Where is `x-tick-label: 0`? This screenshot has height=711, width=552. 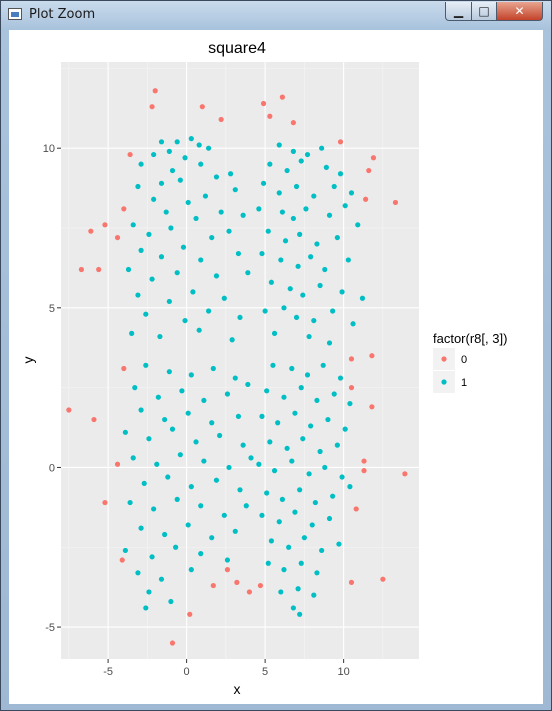
x-tick-label: 0 is located at coordinates (187, 672).